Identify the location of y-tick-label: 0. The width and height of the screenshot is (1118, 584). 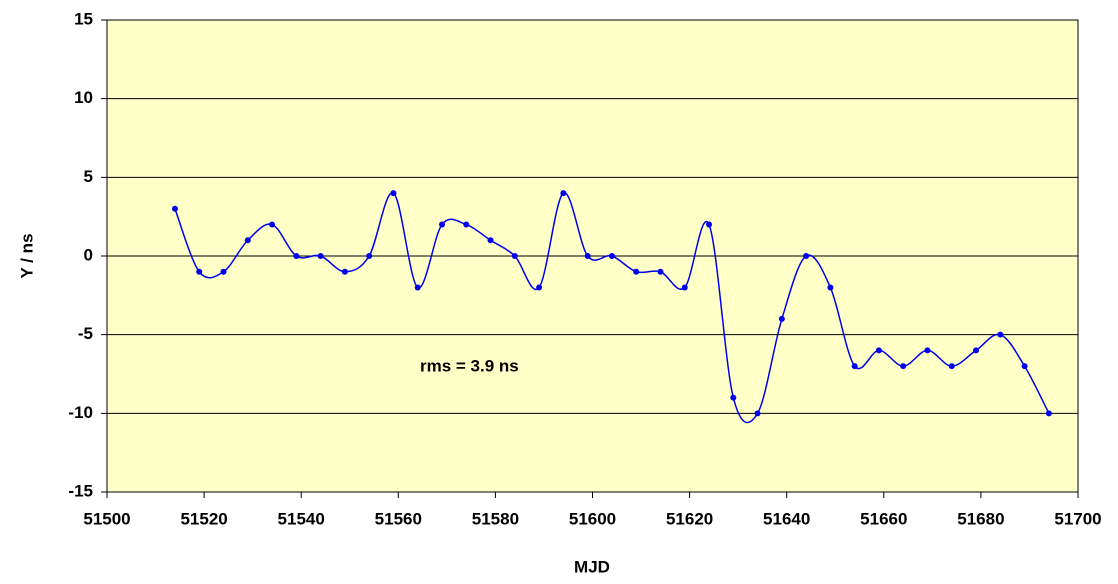
(88, 254).